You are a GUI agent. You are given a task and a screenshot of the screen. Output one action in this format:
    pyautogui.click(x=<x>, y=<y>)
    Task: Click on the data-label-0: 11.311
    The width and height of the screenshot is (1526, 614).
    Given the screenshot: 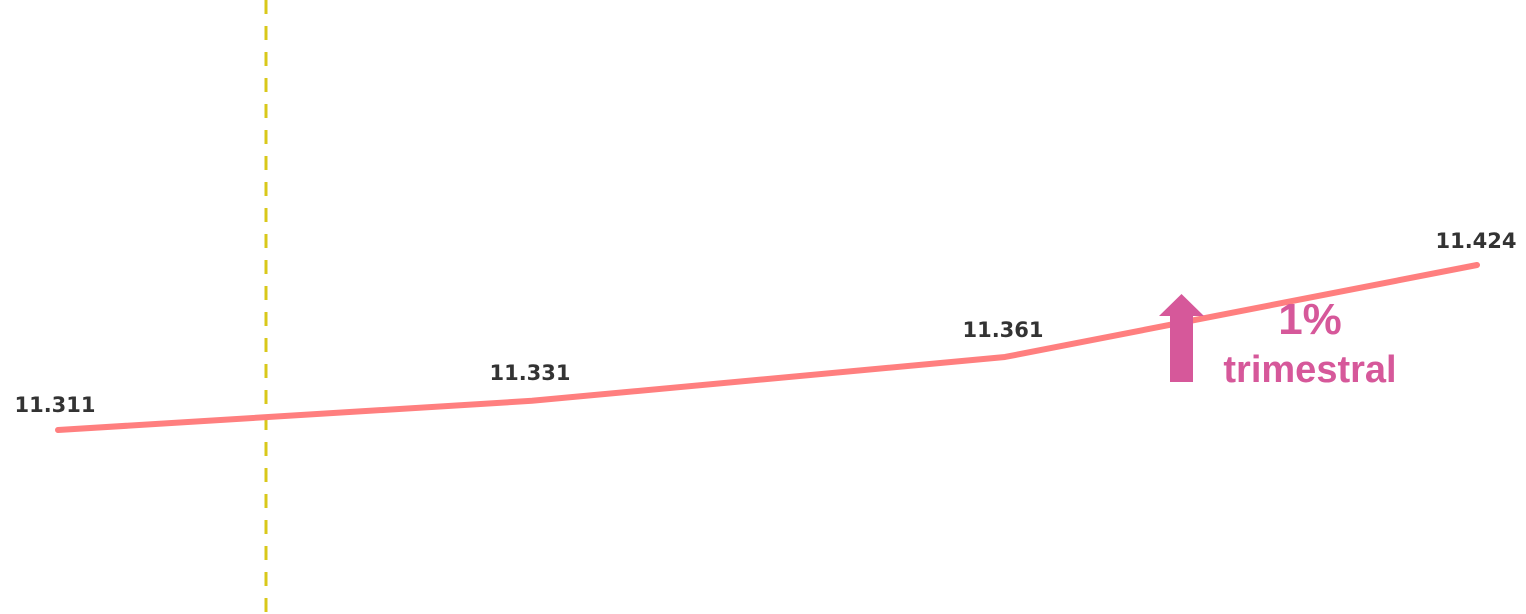 What is the action you would take?
    pyautogui.click(x=54, y=405)
    